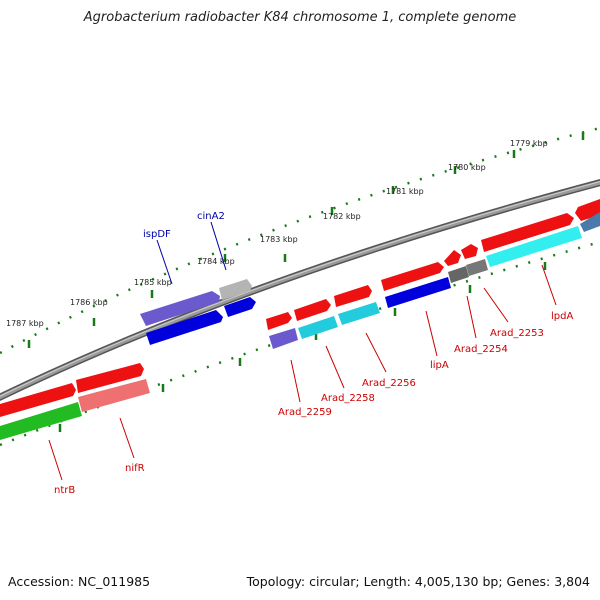 Image resolution: width=600 pixels, height=600 pixels. I want to click on ruler-label-1780: 1780 kbp, so click(467, 167).